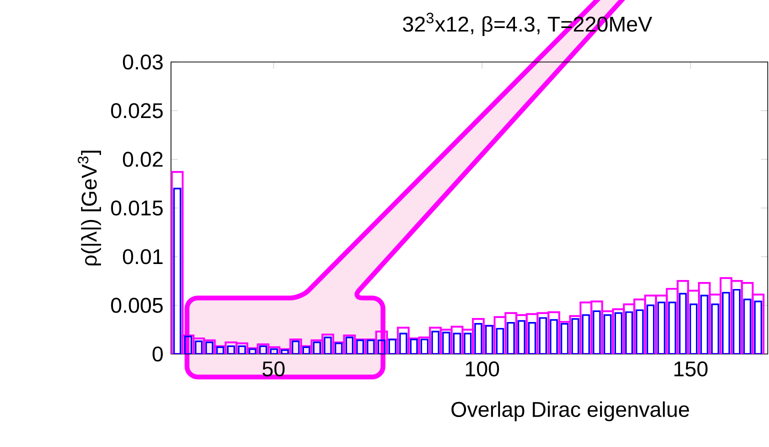 The width and height of the screenshot is (769, 447). What do you see at coordinates (142, 159) in the screenshot?
I see `y-tick-label: 0.02` at bounding box center [142, 159].